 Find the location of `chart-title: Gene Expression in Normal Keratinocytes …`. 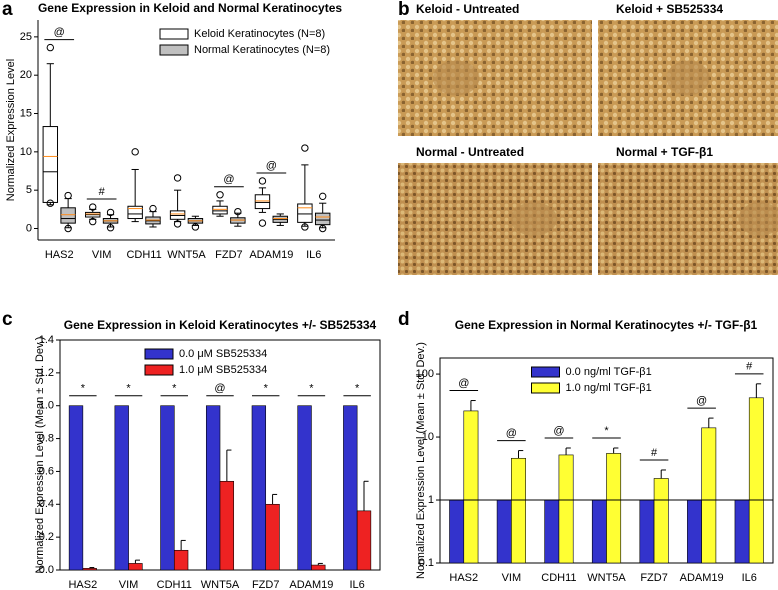

chart-title: Gene Expression in Normal Keratinocytes … is located at coordinates (606, 325).